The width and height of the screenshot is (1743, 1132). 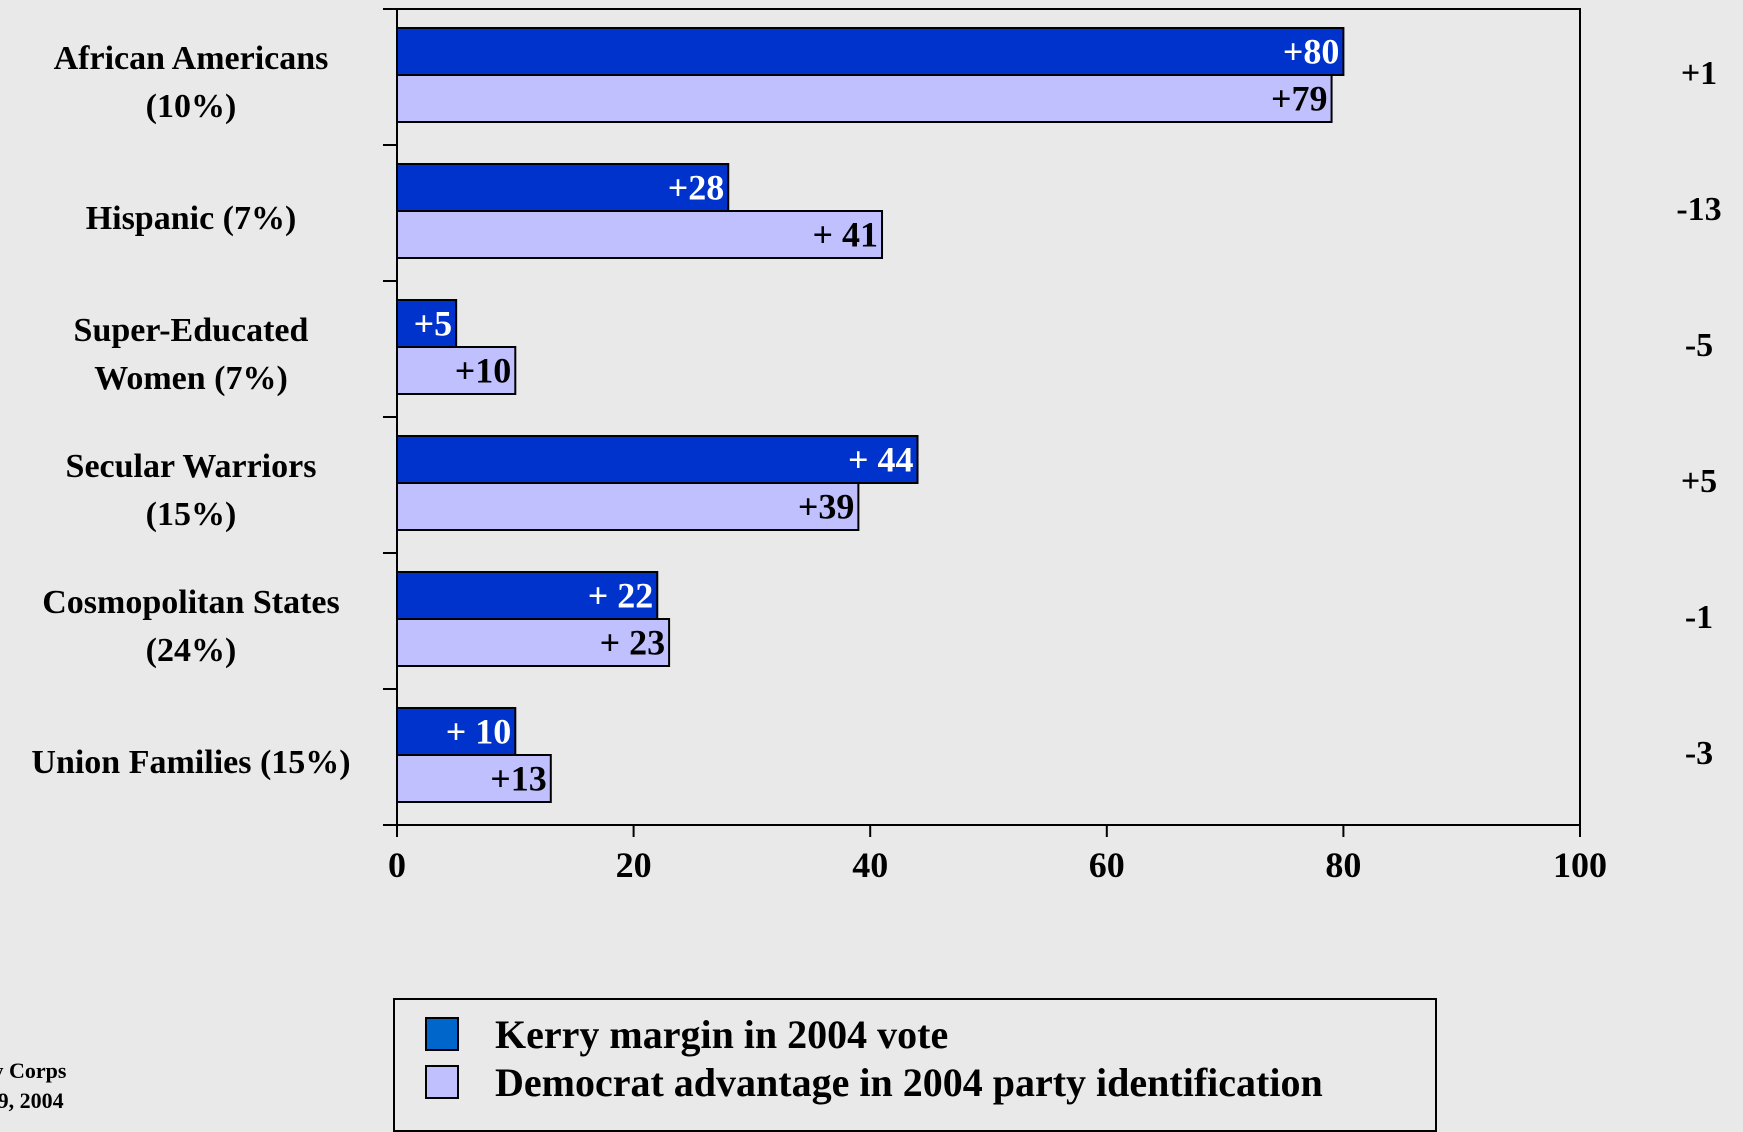 What do you see at coordinates (633, 643) in the screenshot?
I see `data-label-democrat: + 23` at bounding box center [633, 643].